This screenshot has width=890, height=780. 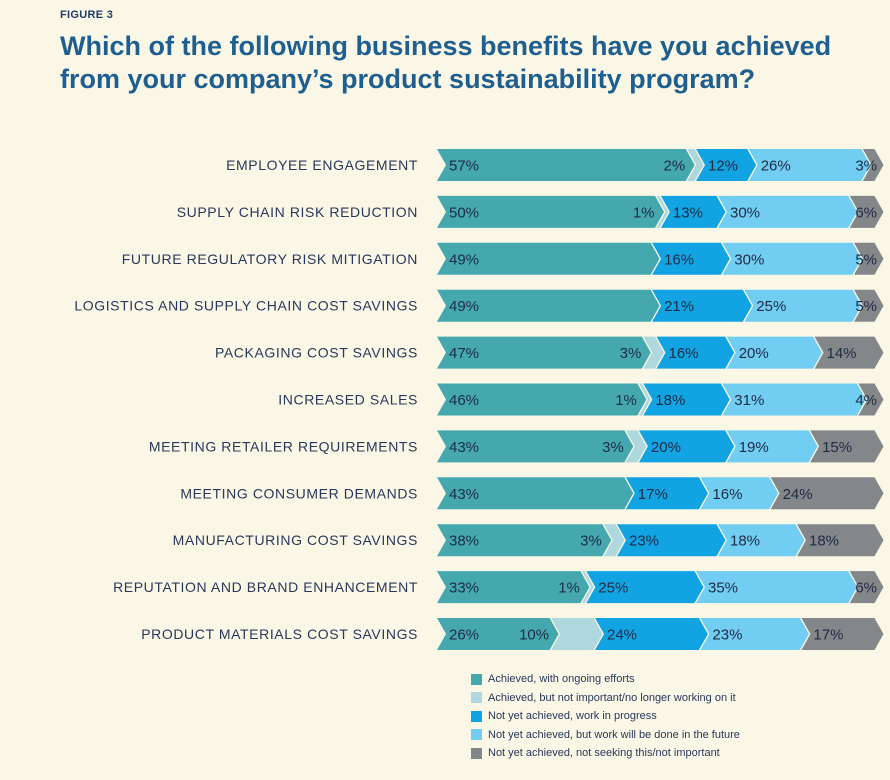 I want to click on legend-item: Not yet achieved, work in progress, so click(x=605, y=716).